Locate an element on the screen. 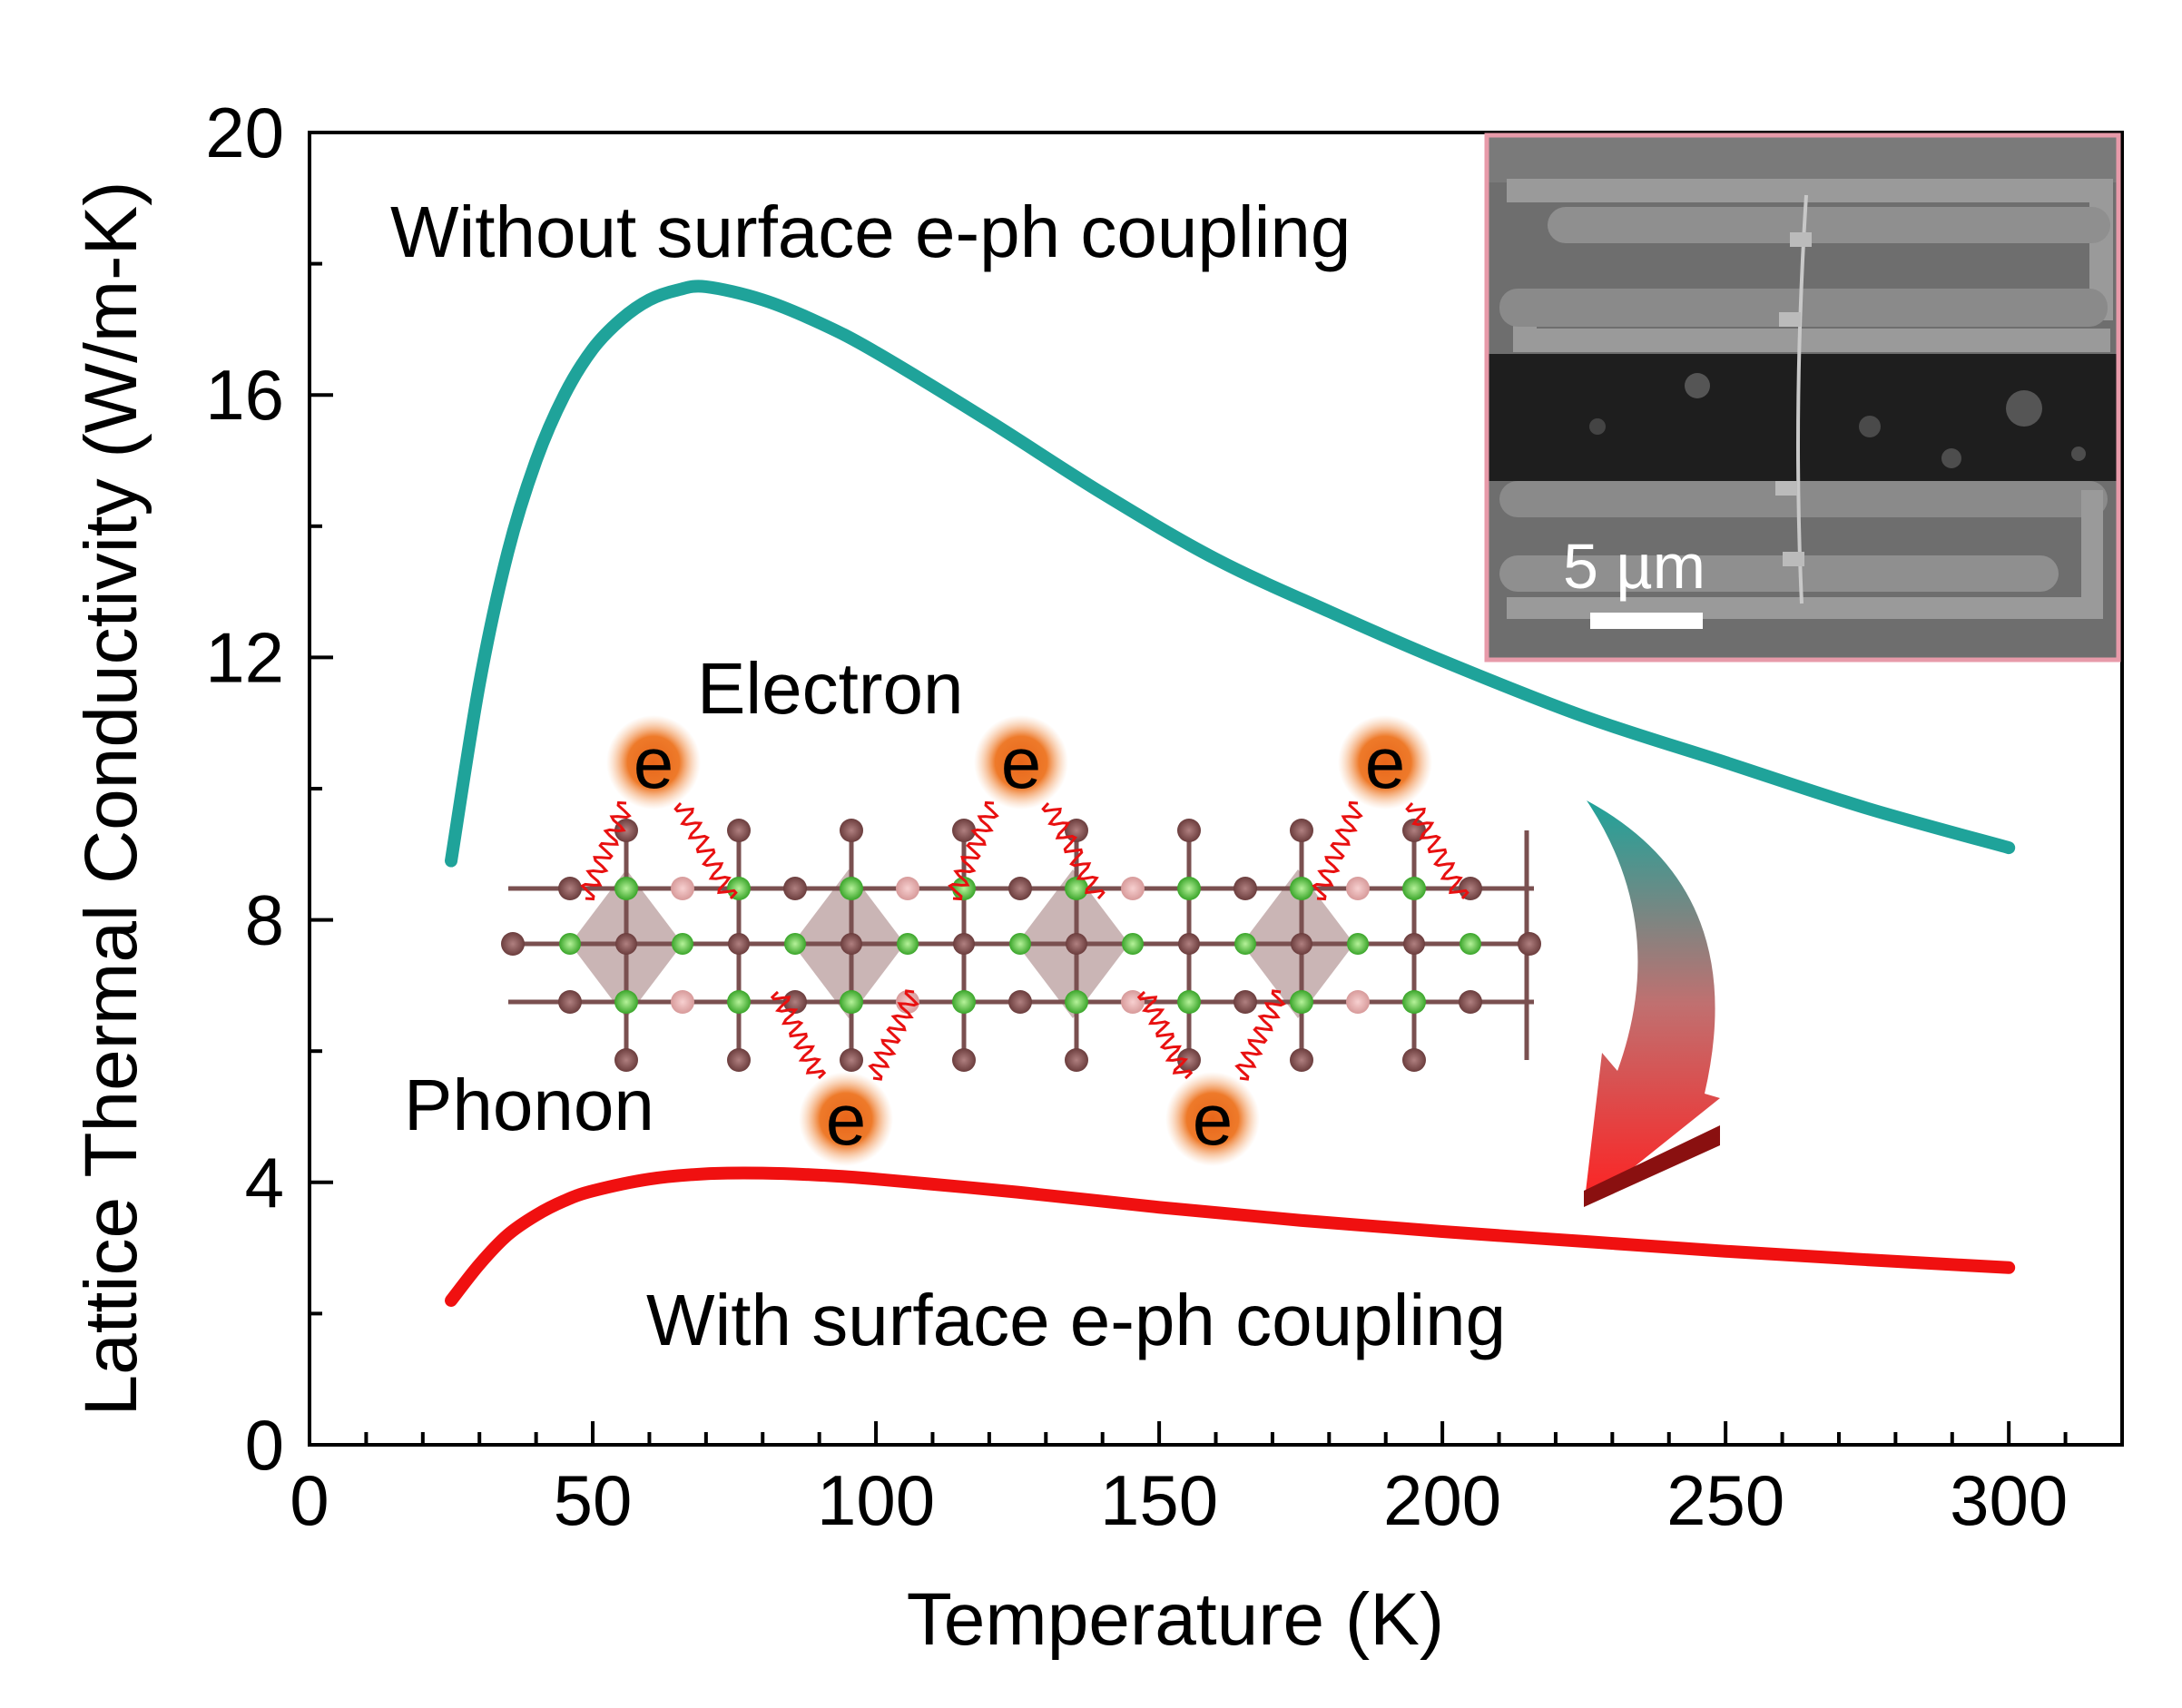 The width and height of the screenshot is (2182, 1708). crystal-illustration: e e e e e is located at coordinates (1021, 940).